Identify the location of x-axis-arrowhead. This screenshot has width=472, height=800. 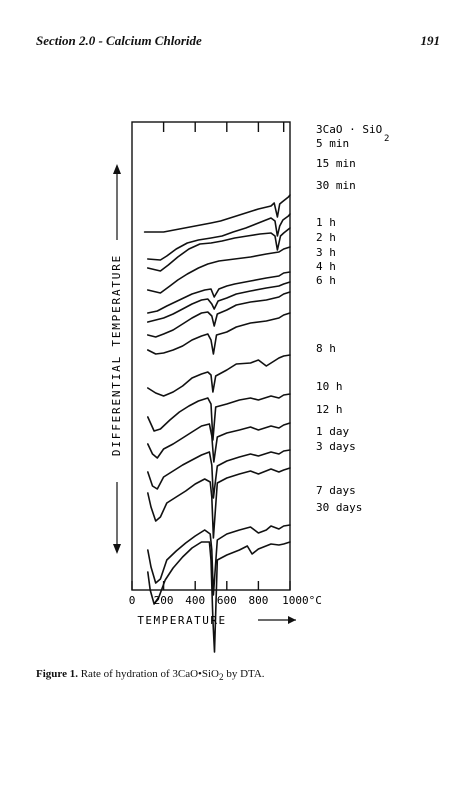
(292, 620).